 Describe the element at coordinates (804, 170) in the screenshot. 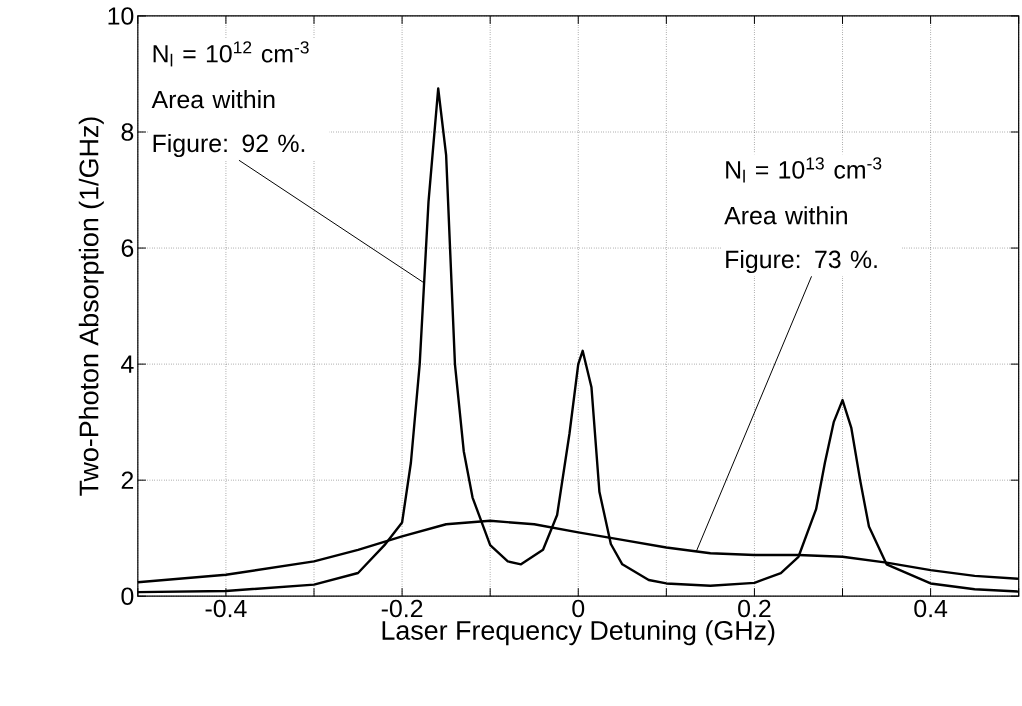

I see `annotation: N$_{l}$ = 10$^{13}$ cm$^{-3}$` at that location.